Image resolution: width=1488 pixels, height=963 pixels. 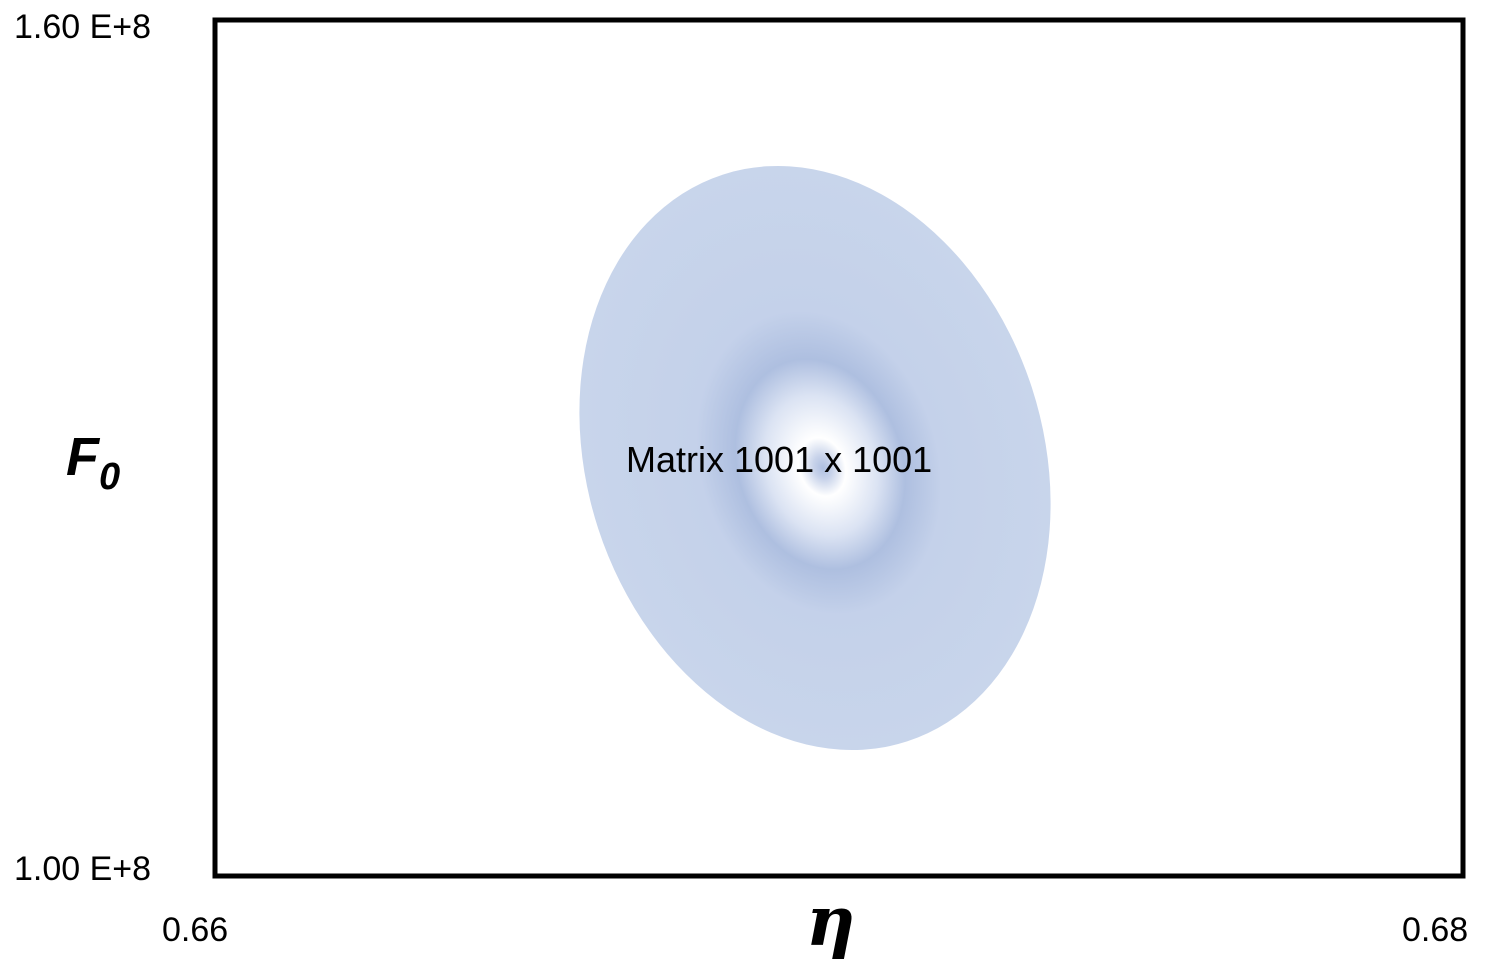 What do you see at coordinates (831, 922) in the screenshot?
I see `x-axis-label: η` at bounding box center [831, 922].